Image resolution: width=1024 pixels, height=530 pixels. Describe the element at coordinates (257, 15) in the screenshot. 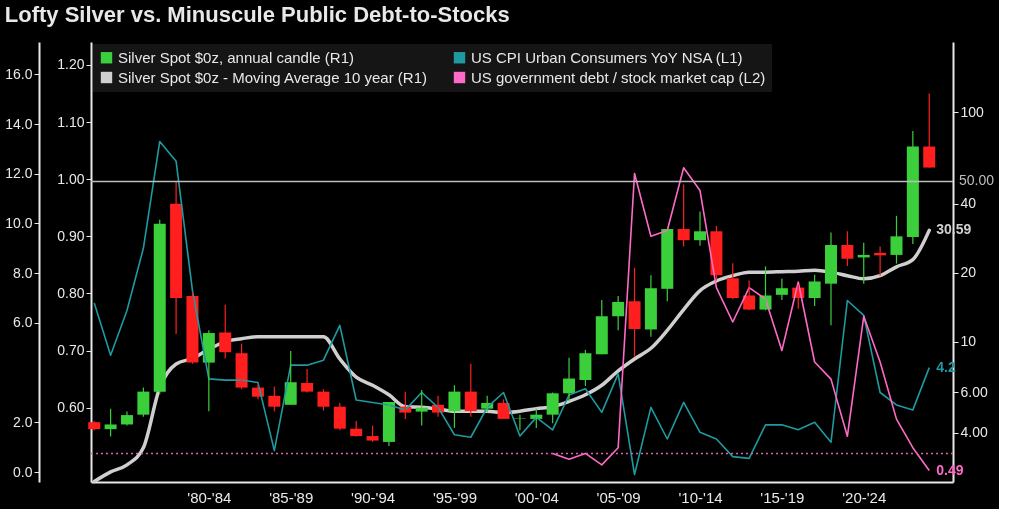

I see `chart-title: Lofty Silver vs. Minuscule Public Debt-to-Stocks` at that location.